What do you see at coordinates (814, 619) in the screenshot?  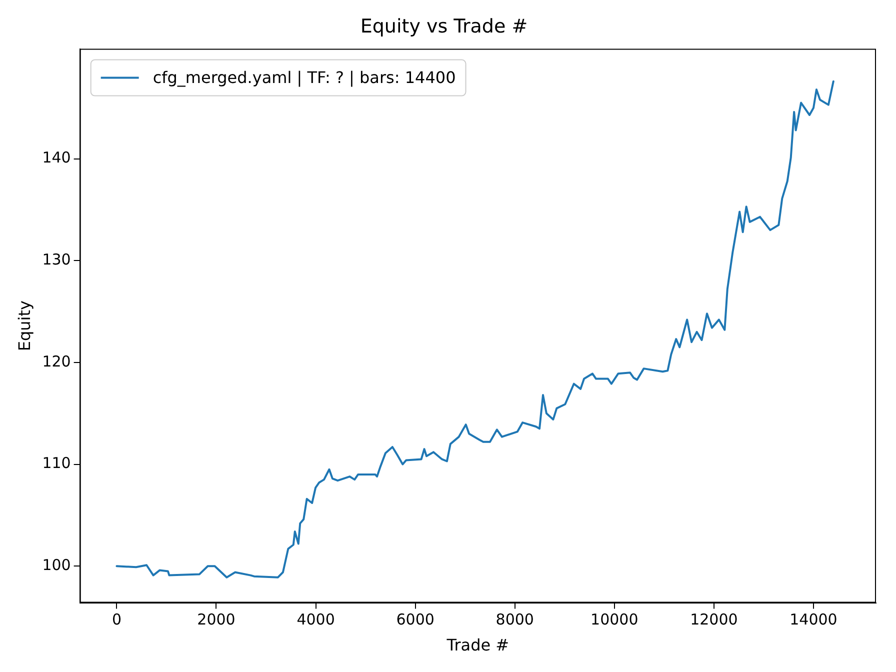 I see `x-tick-label: 14000` at bounding box center [814, 619].